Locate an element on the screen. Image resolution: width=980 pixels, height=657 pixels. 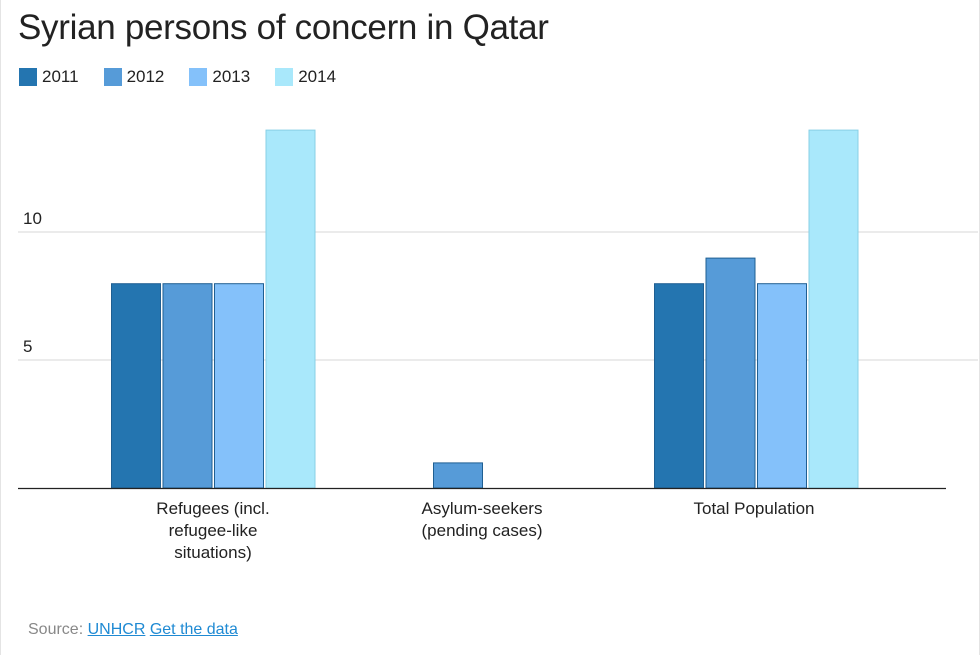
source-link-unhcr: UNHCR is located at coordinates (116, 629).